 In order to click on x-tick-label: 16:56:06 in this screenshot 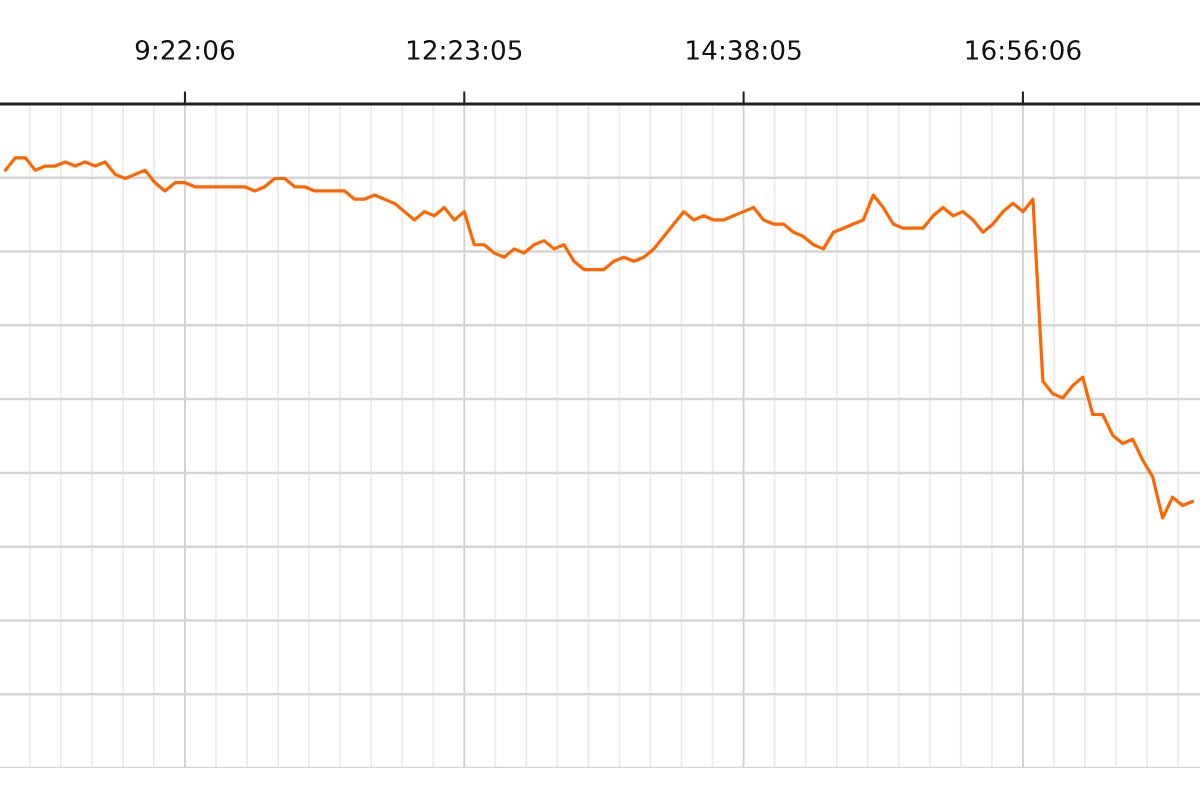, I will do `click(1023, 50)`.